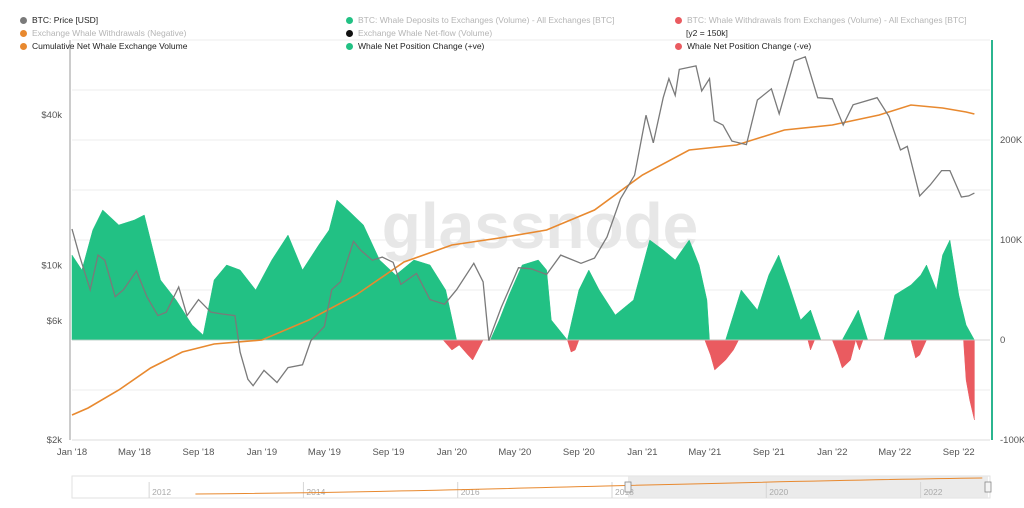 This screenshot has height=508, width=1024. Describe the element at coordinates (769, 452) in the screenshot. I see `x-tick-label: Sep '21` at that location.